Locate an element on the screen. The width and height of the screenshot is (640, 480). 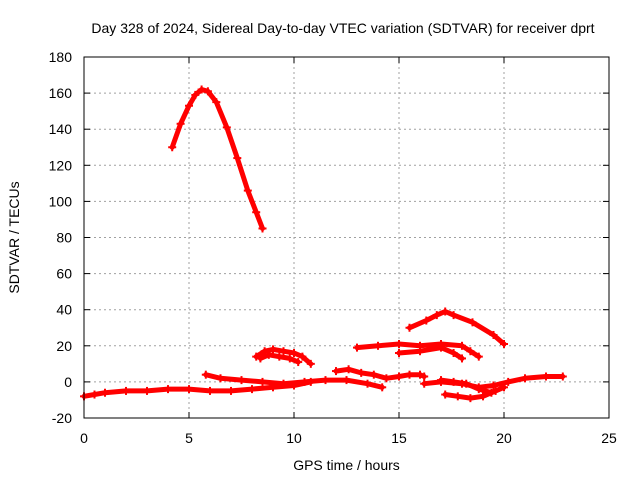
y-tick-label: 0 is located at coordinates (68, 382).